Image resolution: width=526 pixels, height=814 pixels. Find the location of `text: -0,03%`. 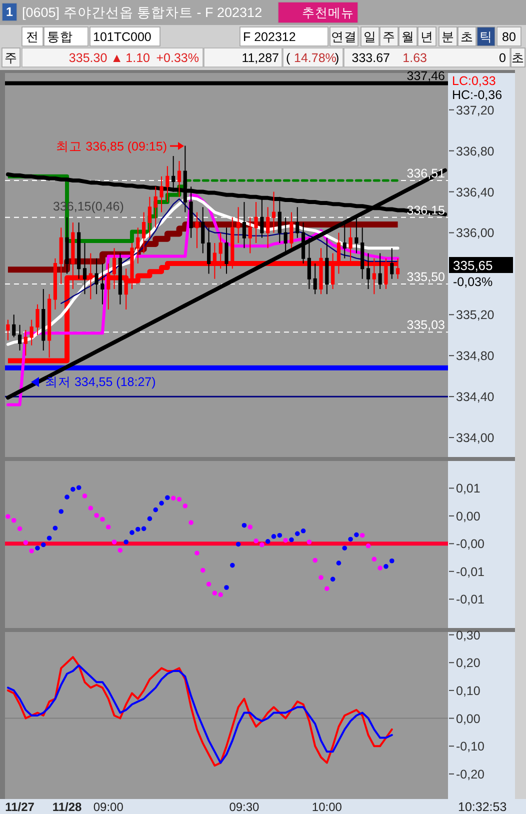

text: -0,03% is located at coordinates (473, 282).